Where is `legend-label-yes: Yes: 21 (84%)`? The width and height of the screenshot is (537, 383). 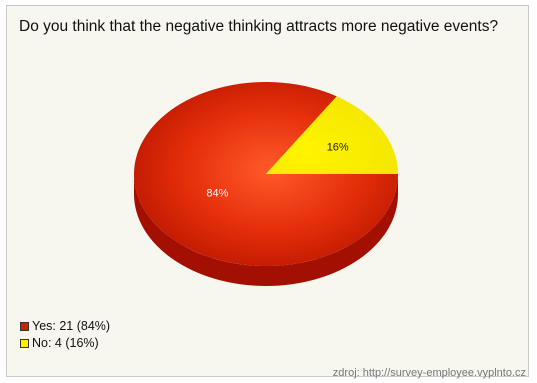
legend-label-yes: Yes: 21 (84%) is located at coordinates (71, 326).